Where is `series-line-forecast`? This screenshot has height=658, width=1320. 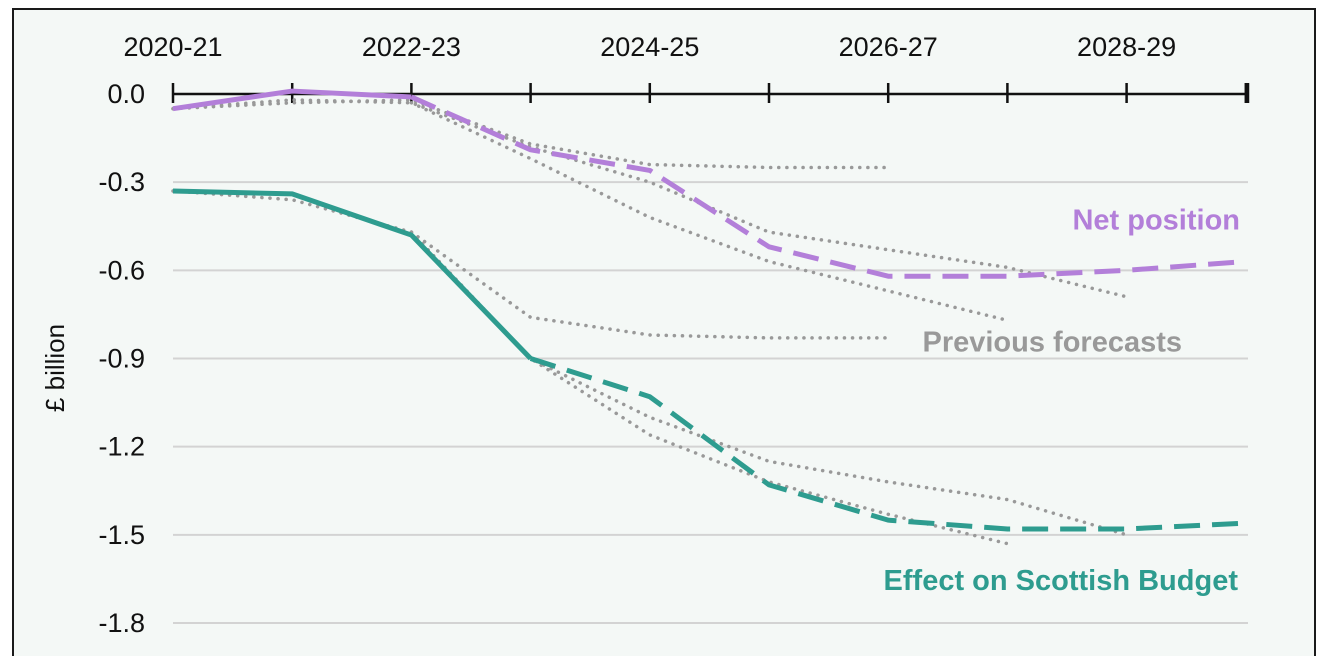 series-line-forecast is located at coordinates (887, 444).